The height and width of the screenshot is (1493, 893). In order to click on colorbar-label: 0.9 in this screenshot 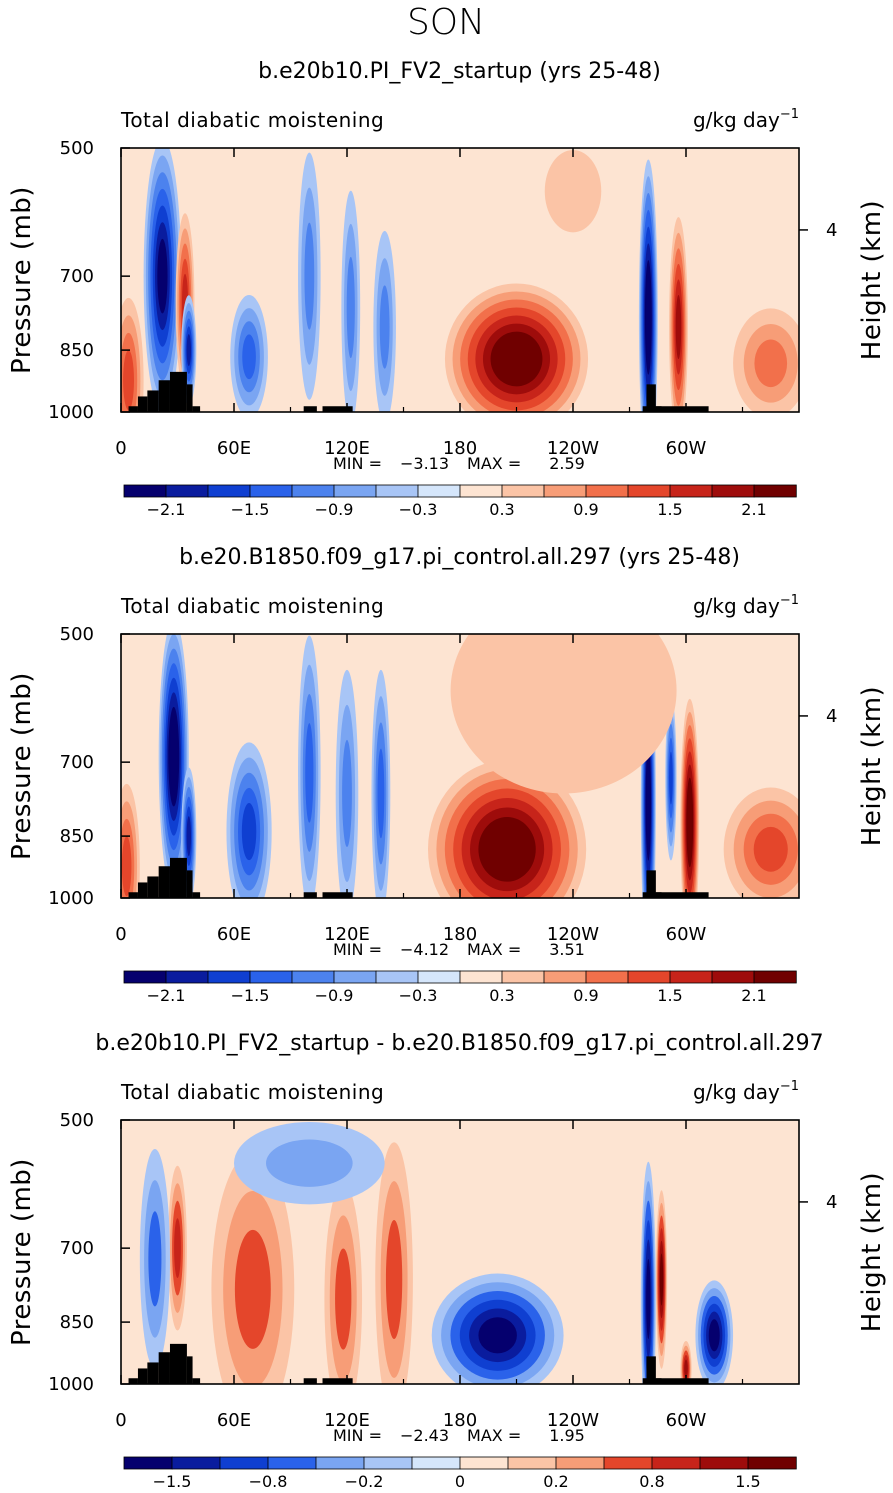, I will do `click(585, 995)`.